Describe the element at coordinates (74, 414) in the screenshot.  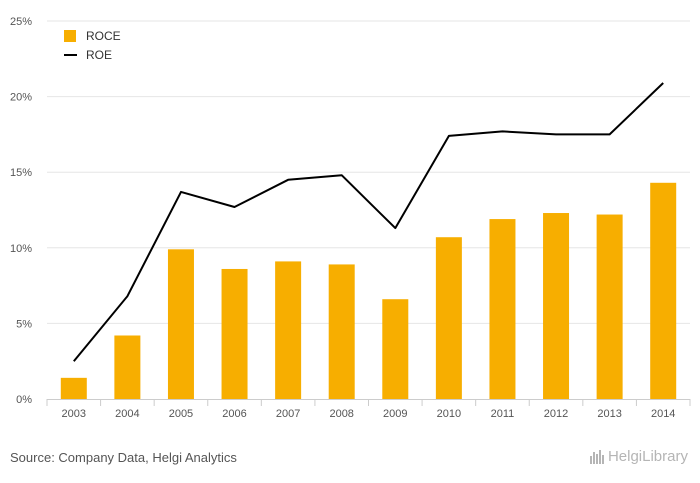
I see `x-tick-label: 2003` at that location.